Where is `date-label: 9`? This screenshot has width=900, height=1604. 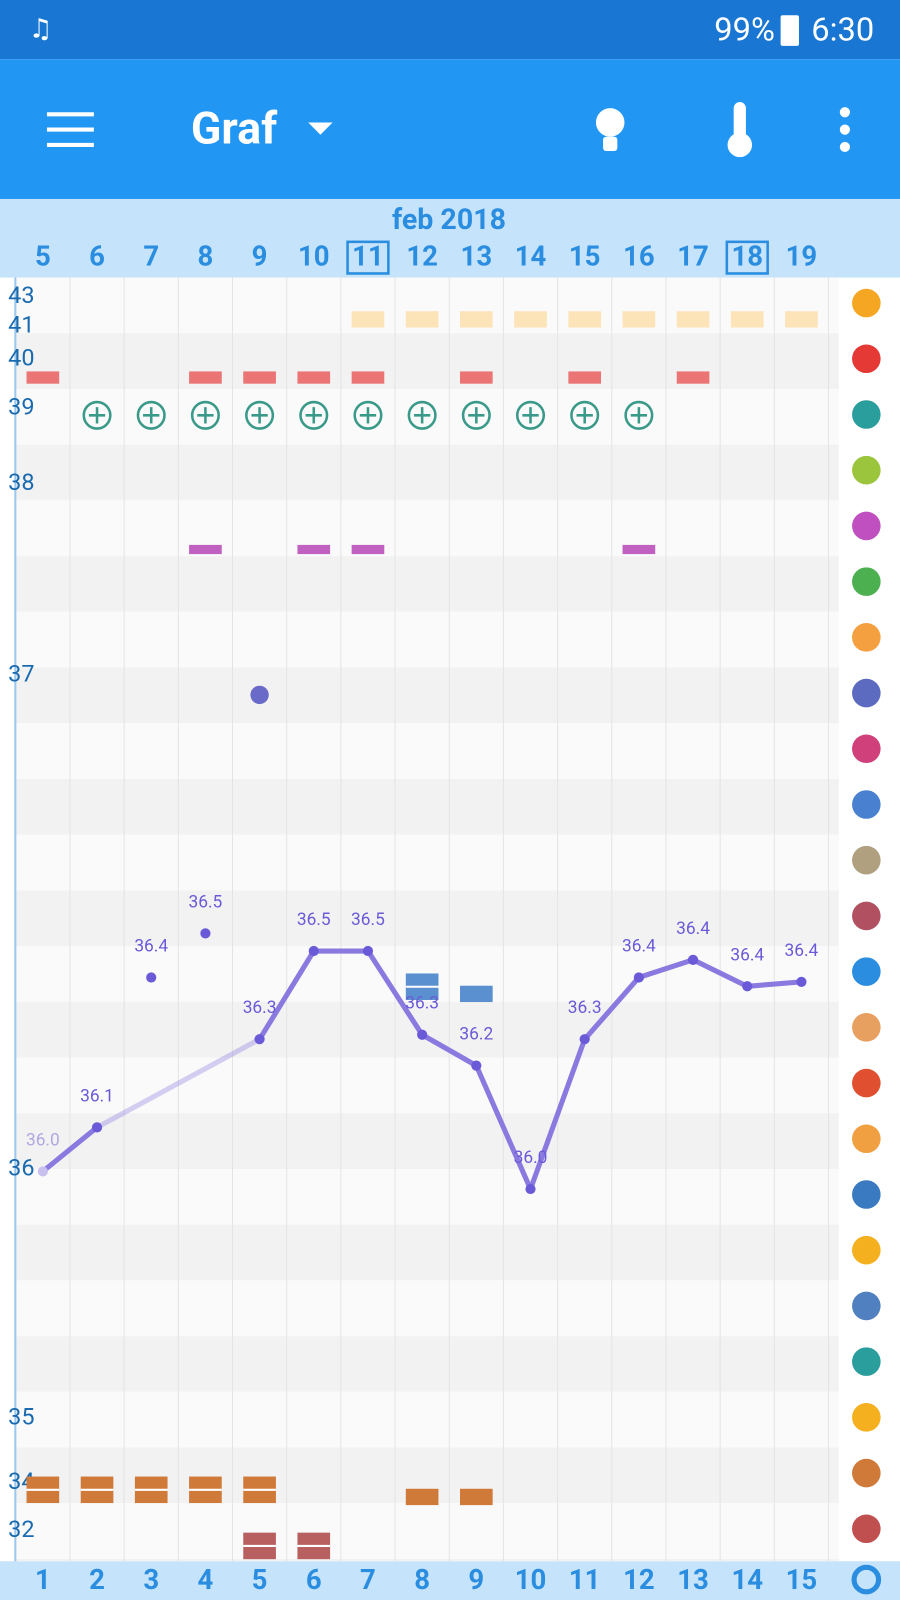 date-label: 9 is located at coordinates (260, 255).